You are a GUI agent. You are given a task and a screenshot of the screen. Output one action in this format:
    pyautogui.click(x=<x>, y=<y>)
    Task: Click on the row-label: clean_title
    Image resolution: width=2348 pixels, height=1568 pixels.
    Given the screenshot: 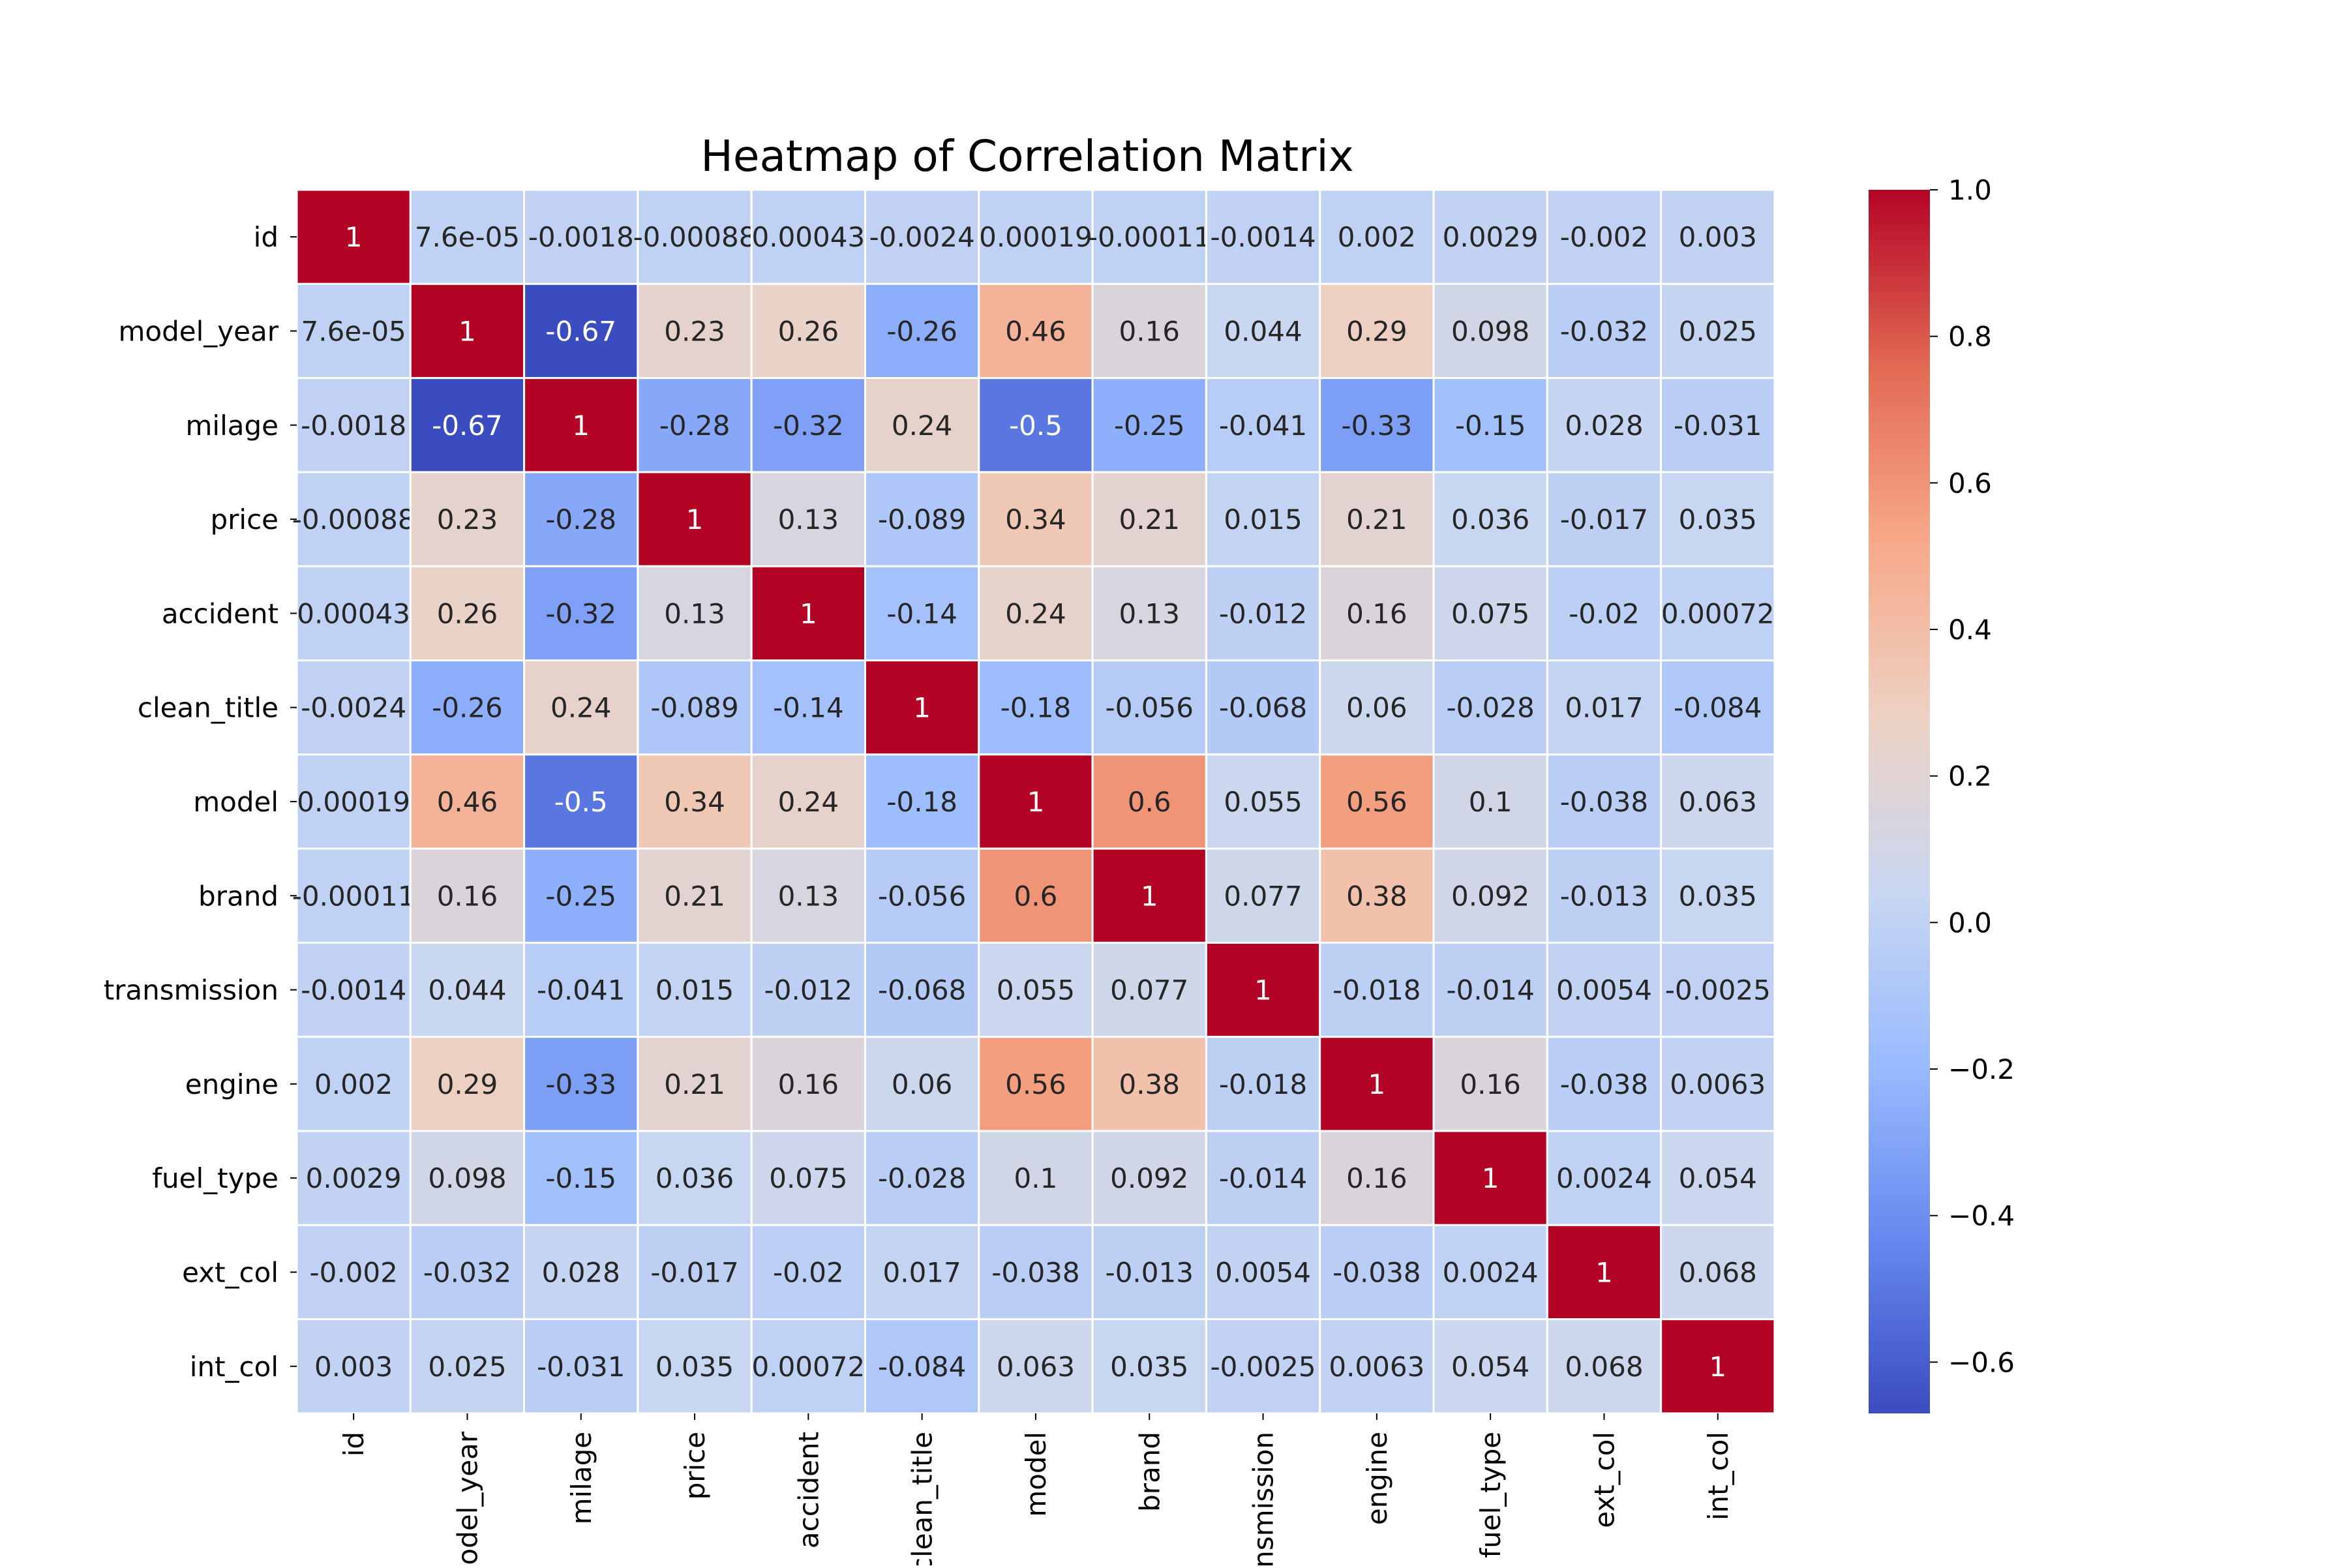 What is the action you would take?
    pyautogui.click(x=208, y=708)
    